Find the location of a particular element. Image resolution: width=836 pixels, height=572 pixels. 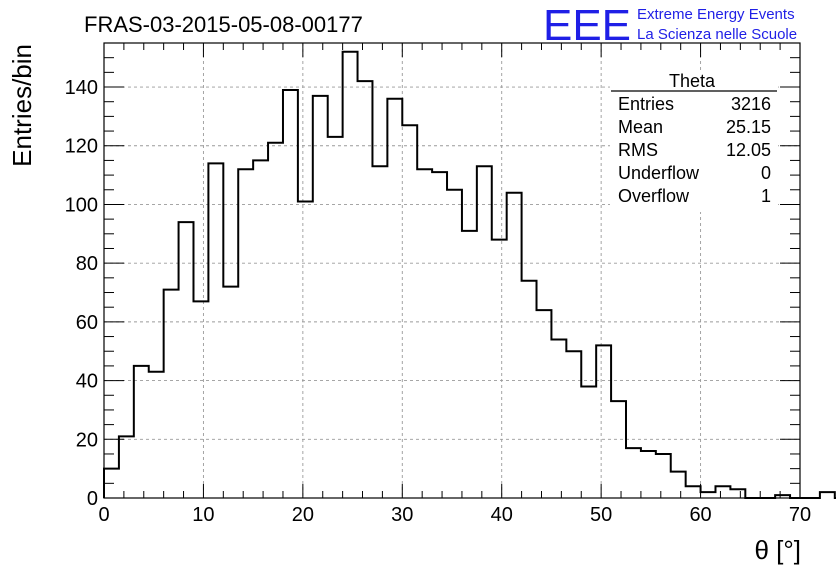

y-tick-label: 40 is located at coordinates (87, 382).